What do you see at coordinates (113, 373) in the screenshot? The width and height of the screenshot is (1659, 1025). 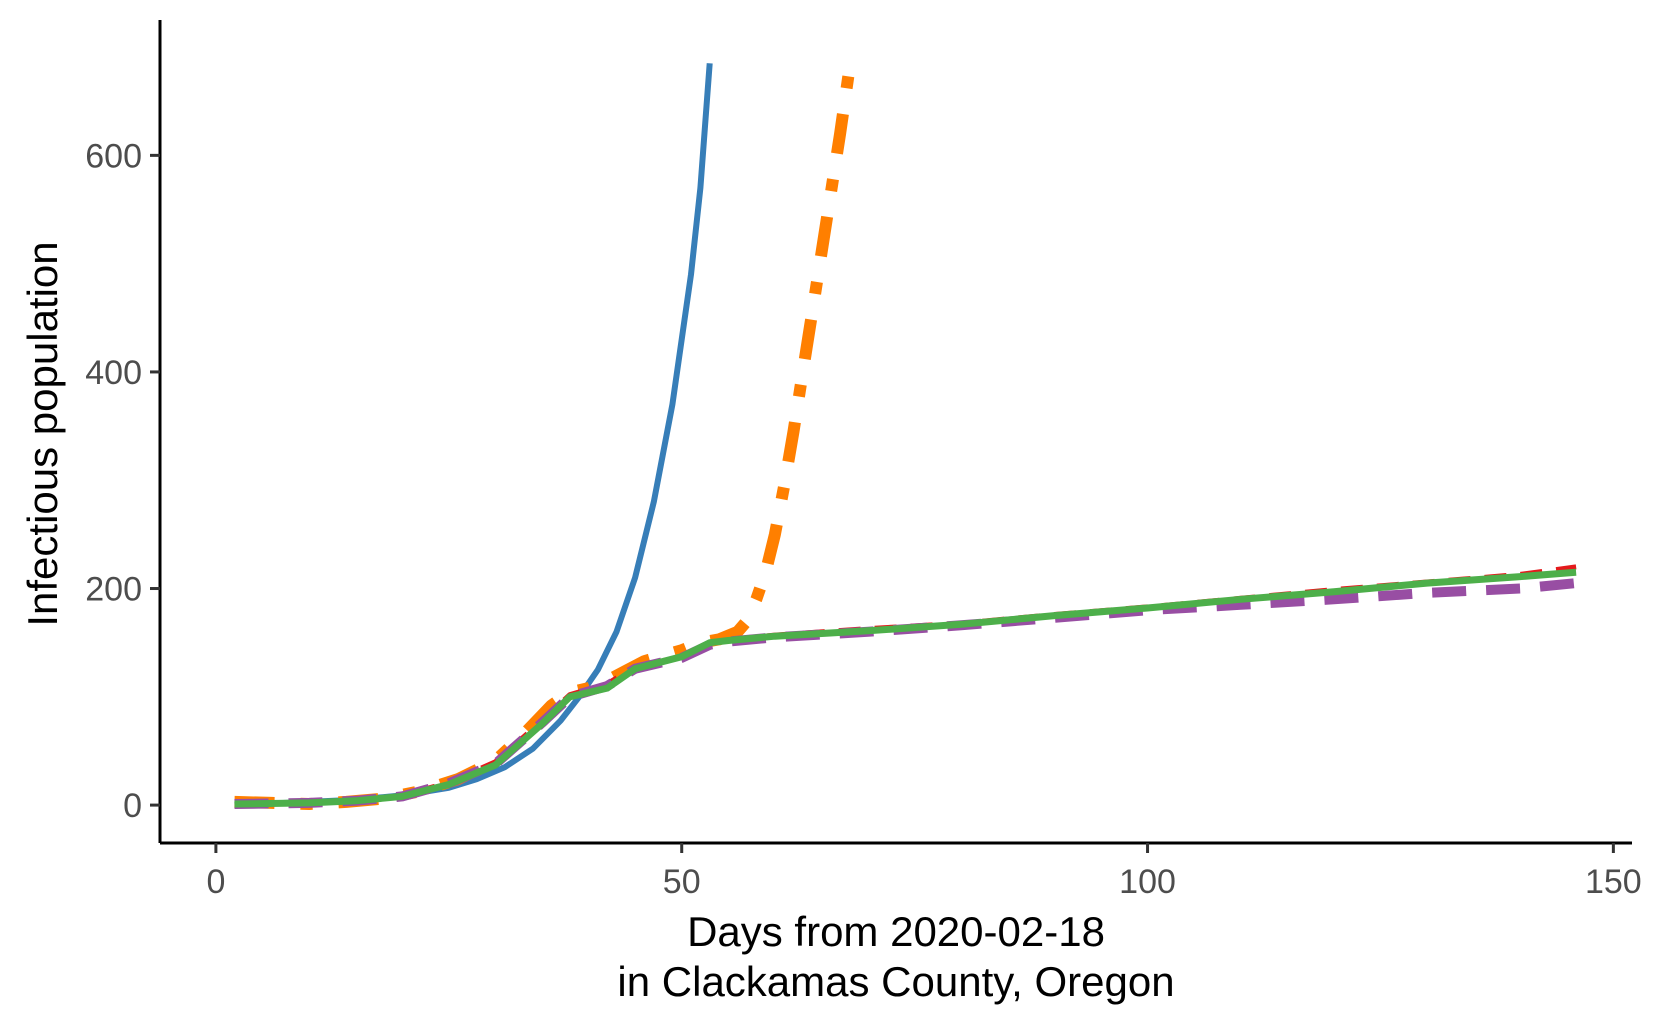 I see `y-tick-label: 400` at bounding box center [113, 373].